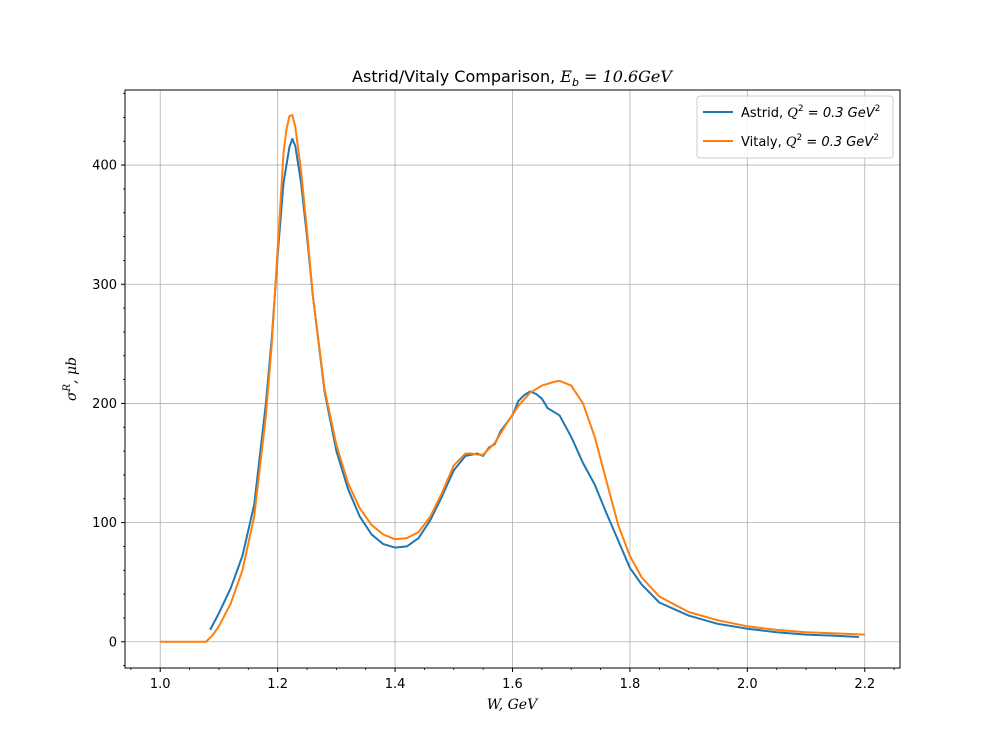 This screenshot has width=1000, height=750. Describe the element at coordinates (395, 684) in the screenshot. I see `x-tick-label: 1.4` at that location.